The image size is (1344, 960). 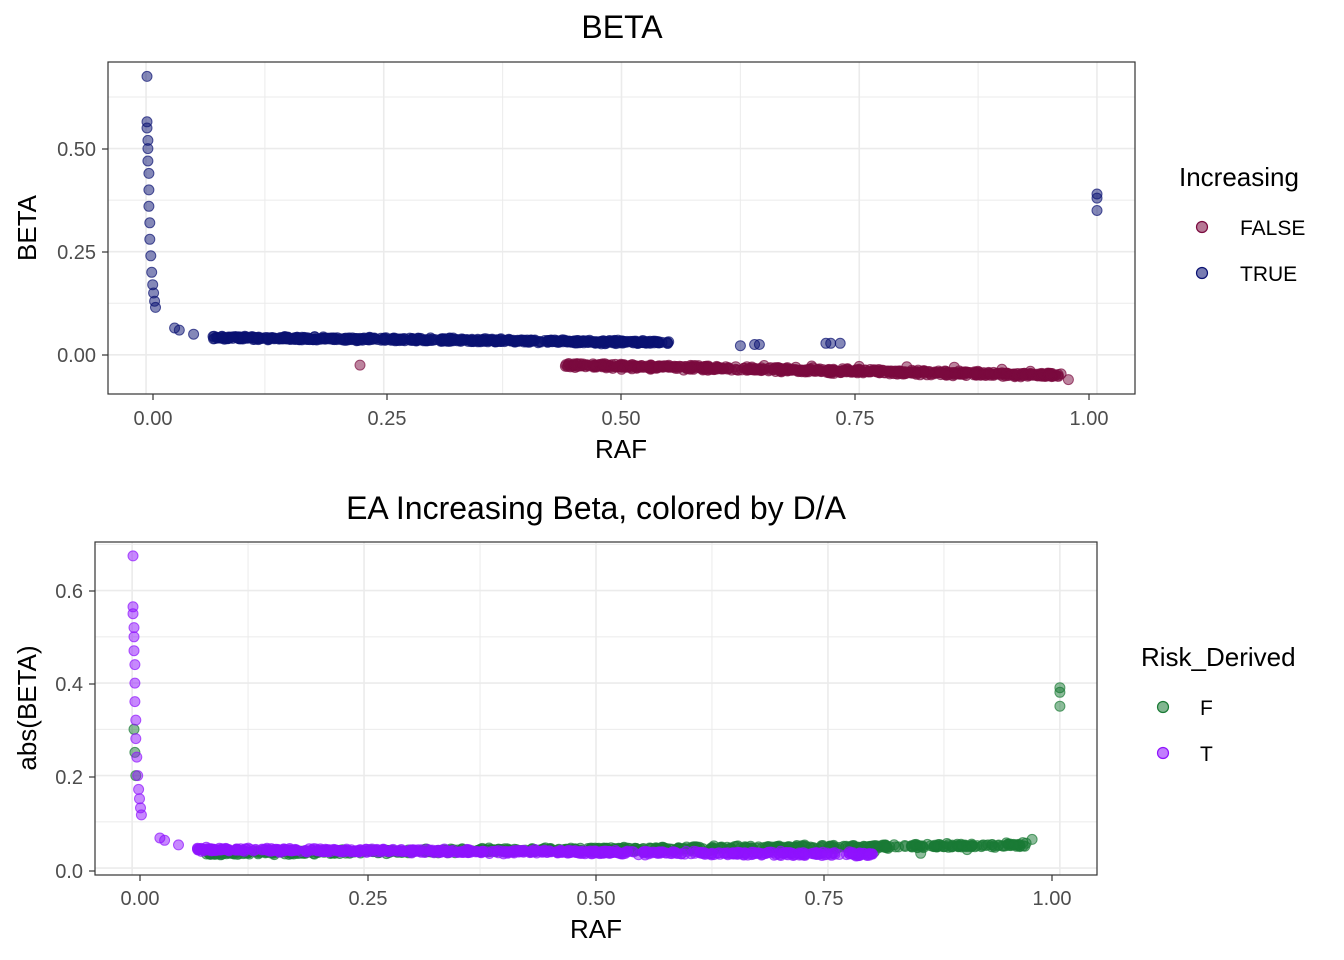 I want to click on legend-label: FALSE, so click(x=1272, y=228).